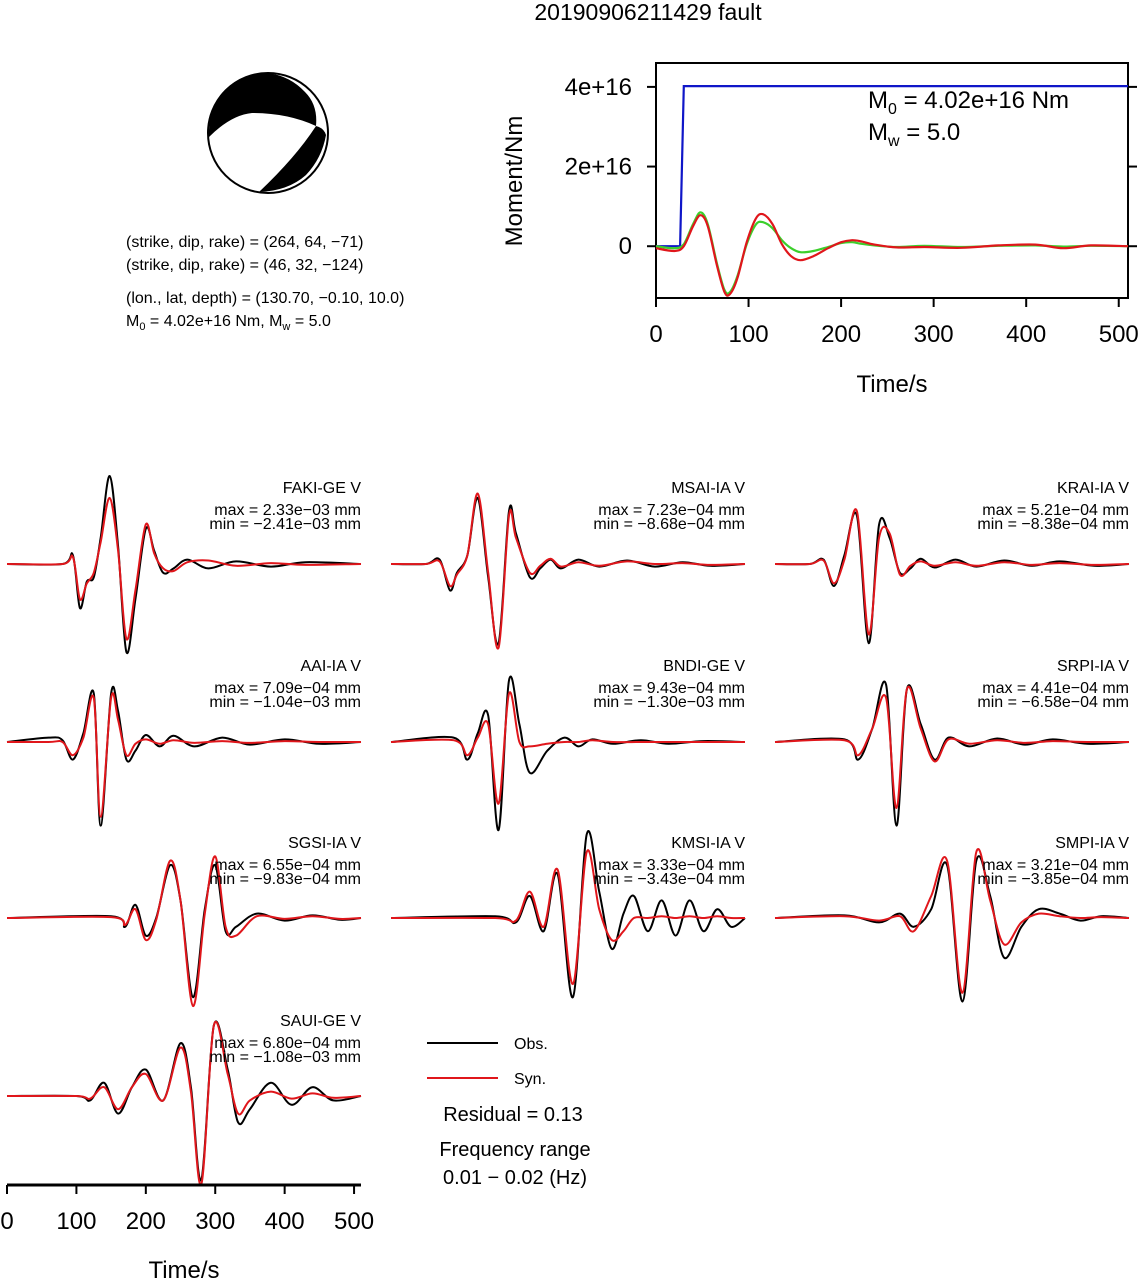 This screenshot has width=1143, height=1281. I want to click on beachball-icon, so click(268, 133).